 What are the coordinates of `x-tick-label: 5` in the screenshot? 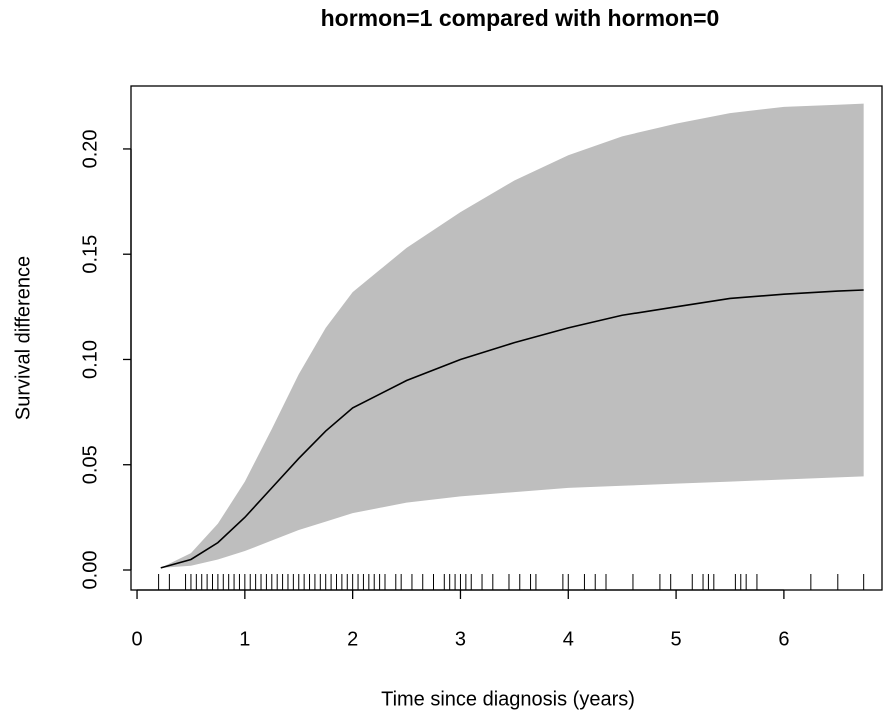 It's located at (676, 639).